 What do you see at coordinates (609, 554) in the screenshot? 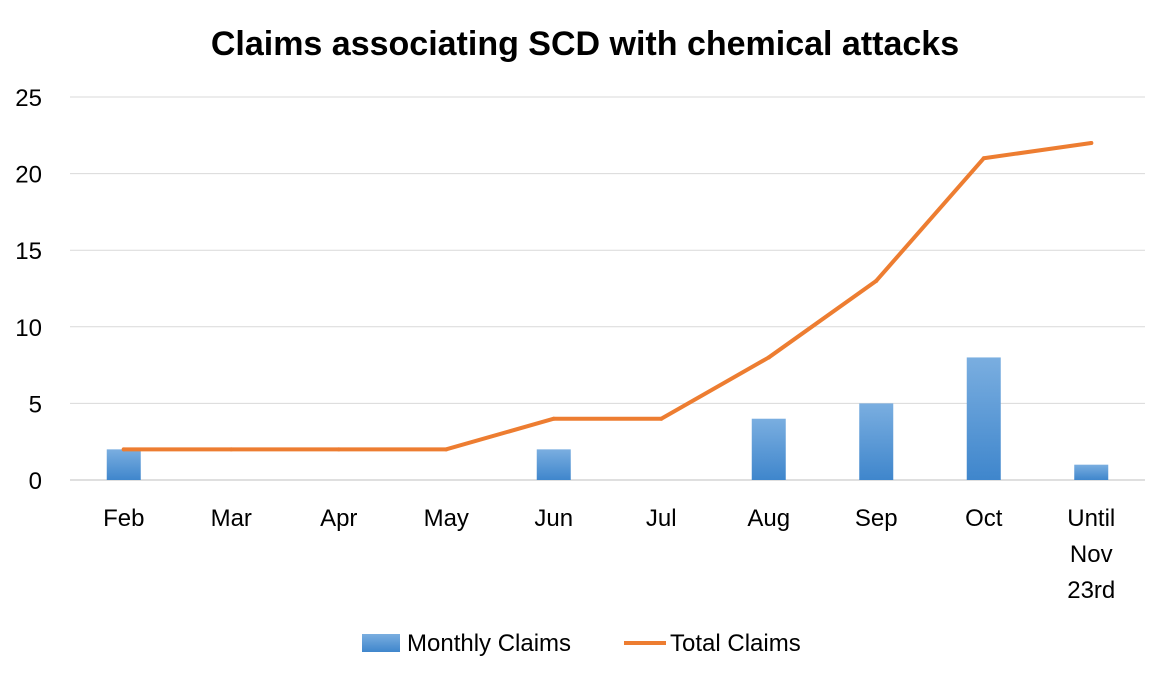
I see `x-axis-ticks: Feb Mar Apr May Jun Jul Aug Sep Oct Until Nov 23rd` at bounding box center [609, 554].